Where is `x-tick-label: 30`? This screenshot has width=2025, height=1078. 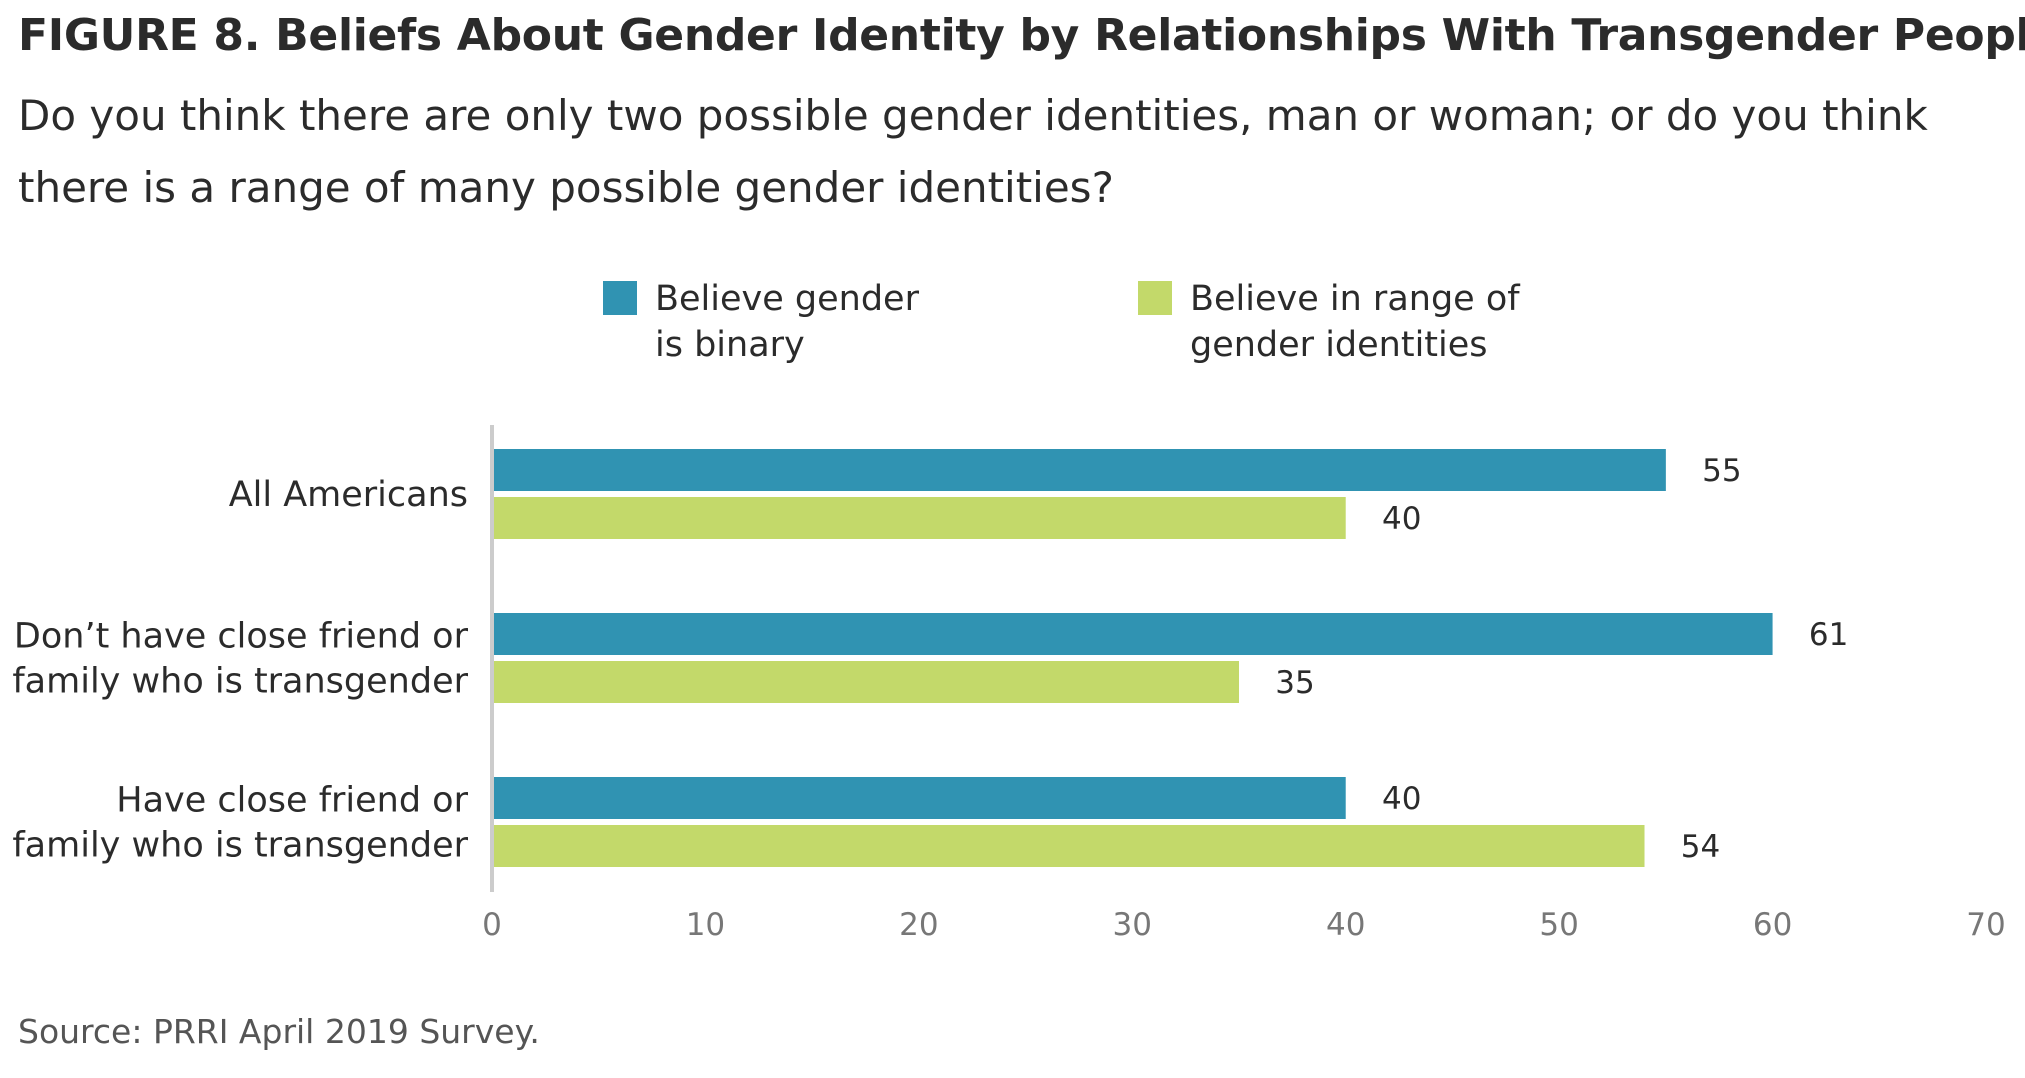 x-tick-label: 30 is located at coordinates (1132, 925).